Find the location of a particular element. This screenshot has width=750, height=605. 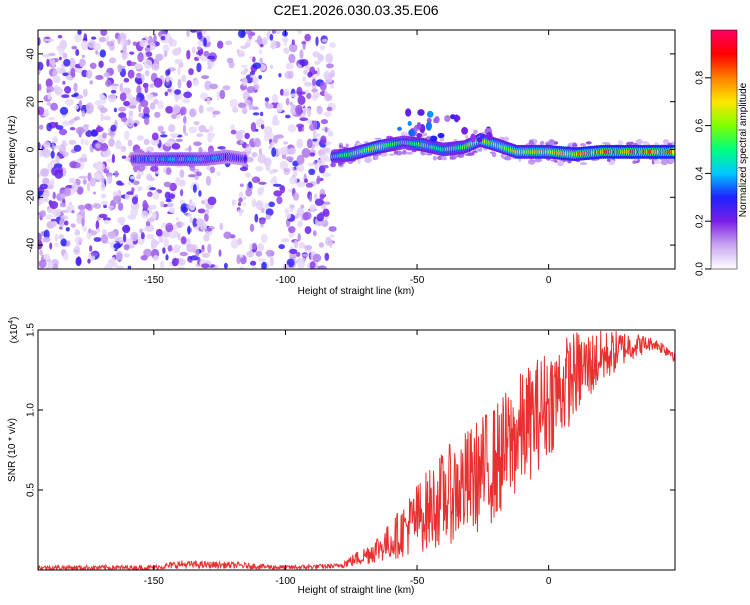

spectrogram-x-label: Height of straight line (km) is located at coordinates (356, 291).